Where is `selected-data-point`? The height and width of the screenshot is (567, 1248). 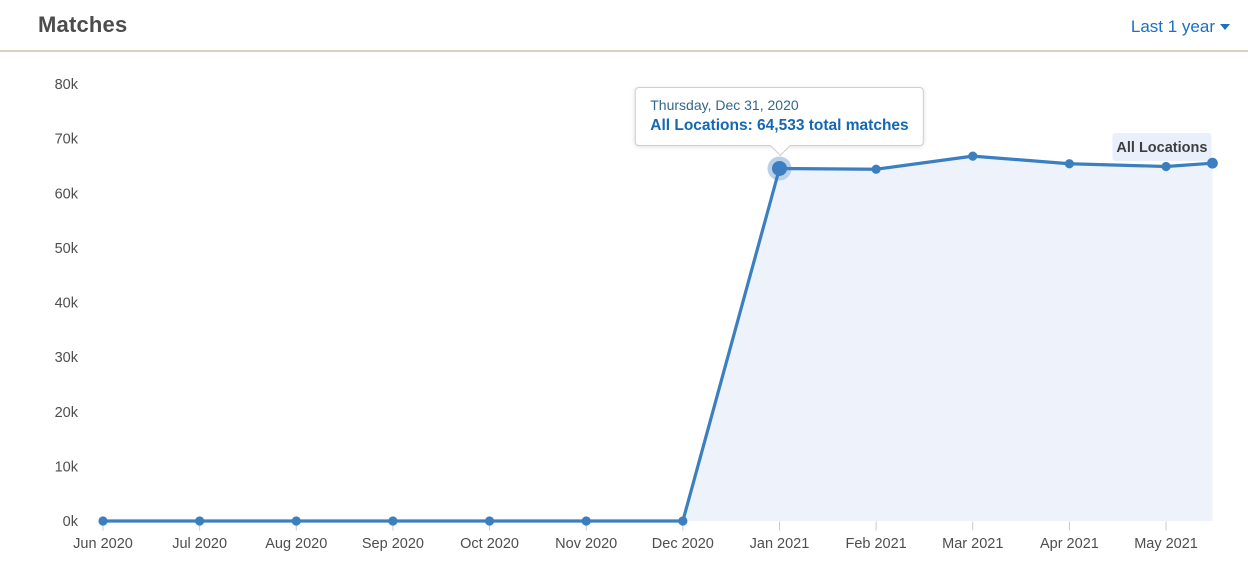 selected-data-point is located at coordinates (779, 168).